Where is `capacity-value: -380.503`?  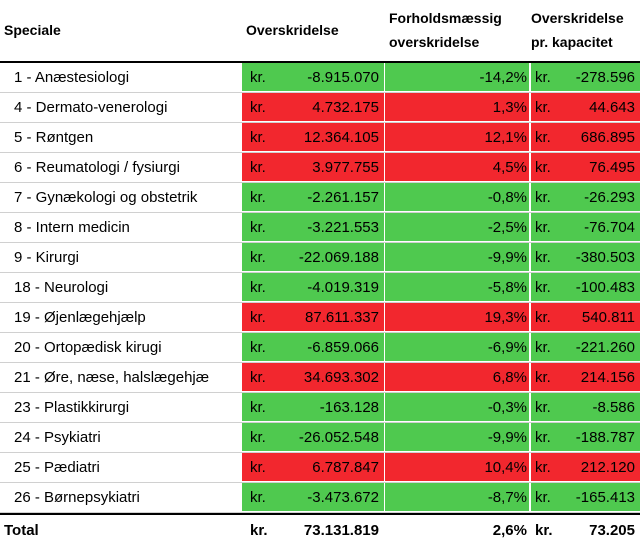 capacity-value: -380.503 is located at coordinates (605, 257).